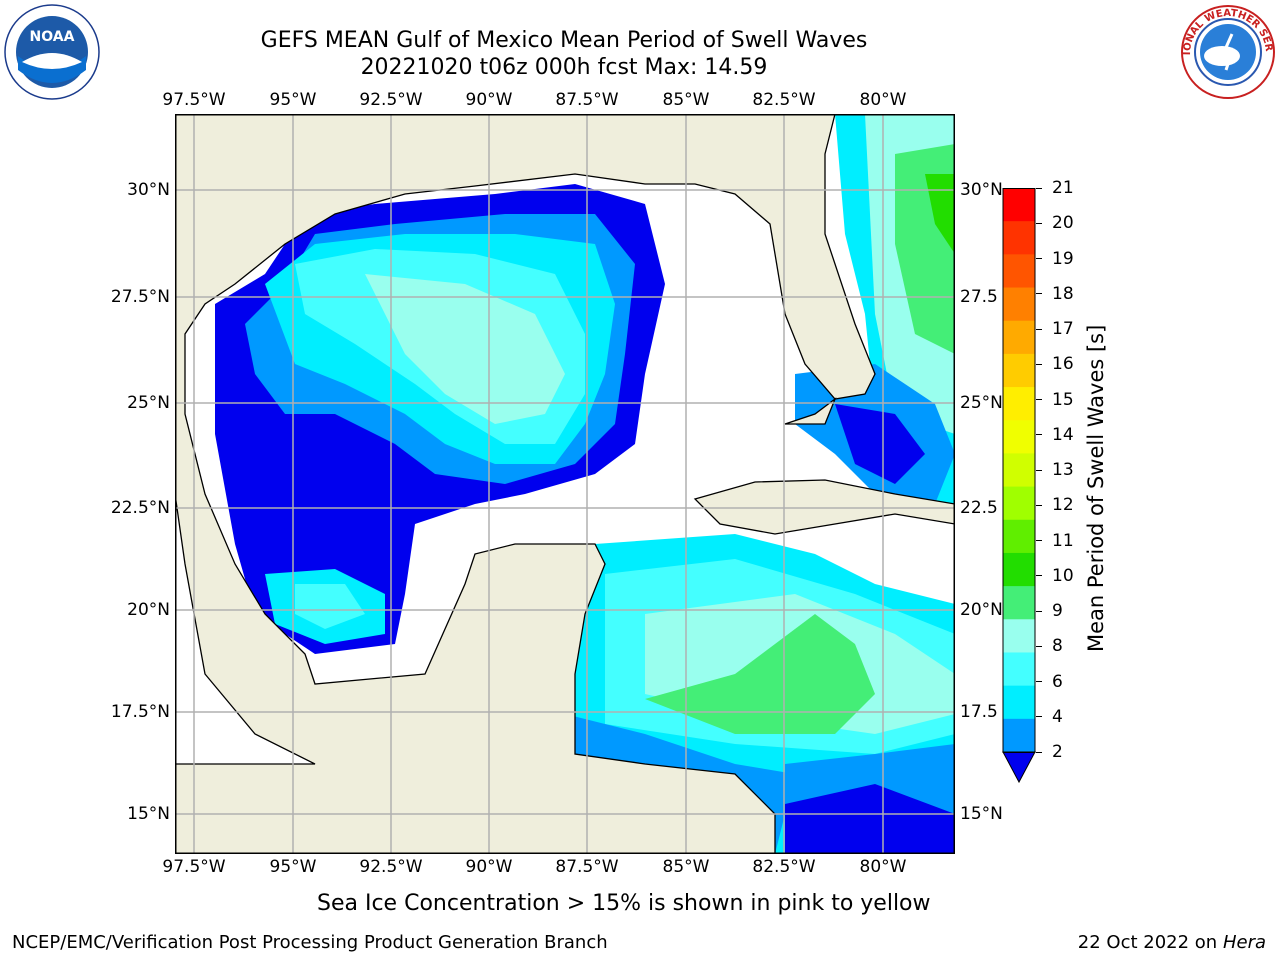 The height and width of the screenshot is (960, 1280). I want to click on colorbar-tick-label: 8, so click(1049, 646).